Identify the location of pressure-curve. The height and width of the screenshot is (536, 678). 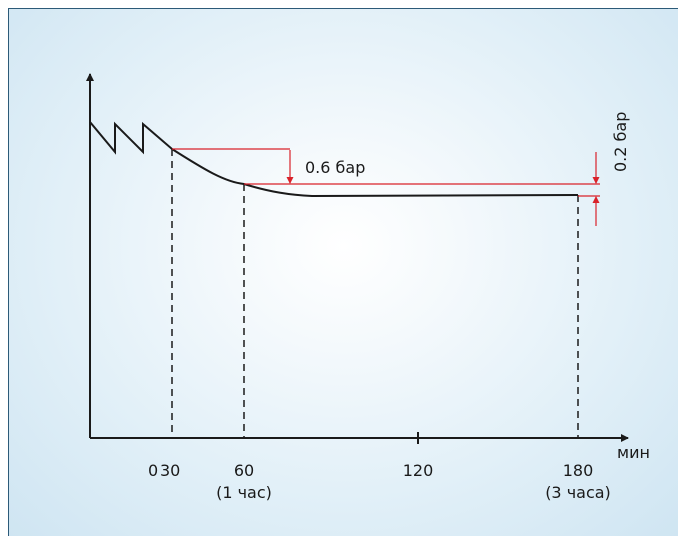
(334, 159).